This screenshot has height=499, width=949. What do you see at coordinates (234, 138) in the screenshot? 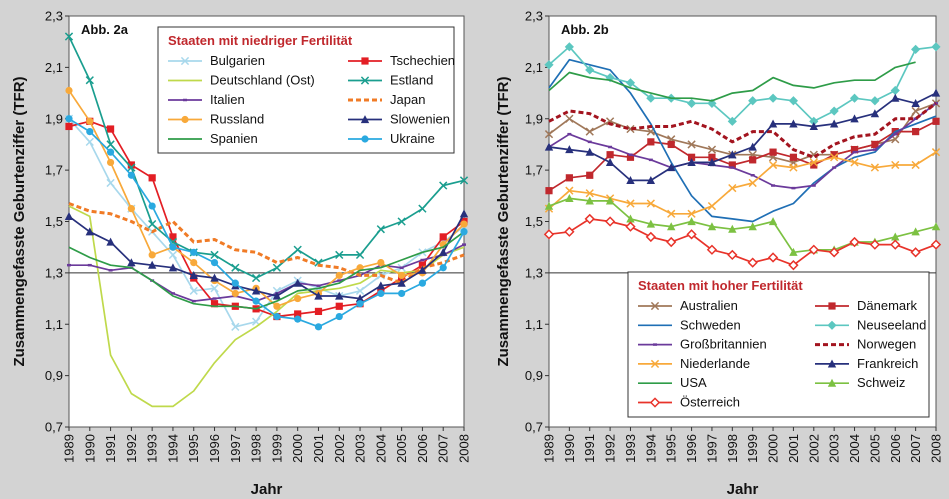
I see `legend-label: Spanien` at bounding box center [234, 138].